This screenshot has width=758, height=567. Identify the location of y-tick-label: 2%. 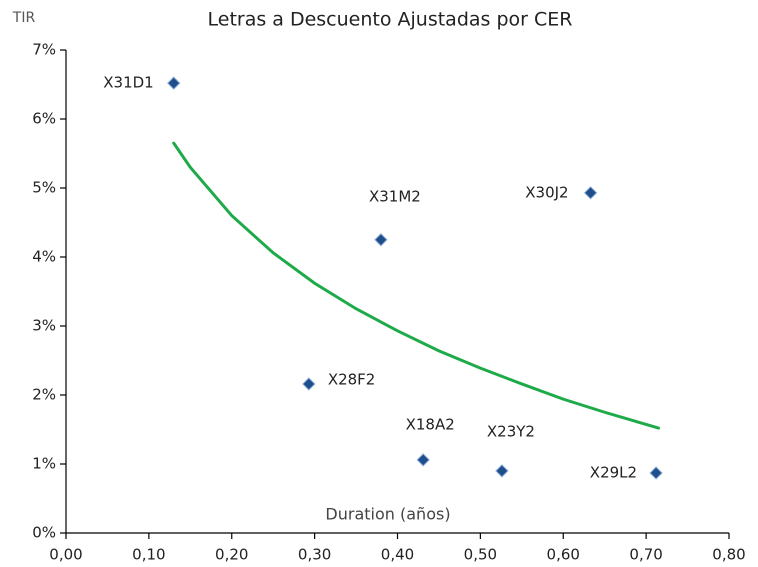
(44, 395).